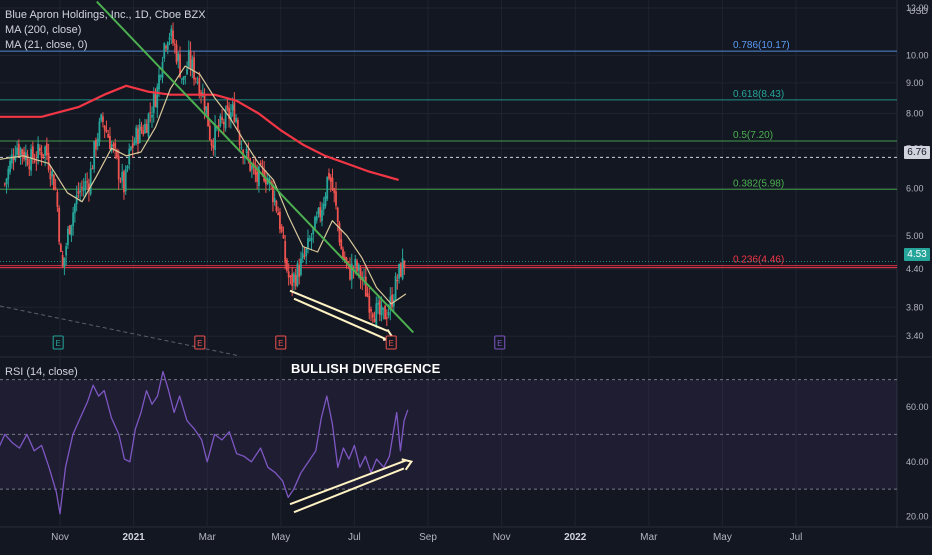 The width and height of the screenshot is (932, 555). What do you see at coordinates (917, 152) in the screenshot?
I see `price-tag-6-76: 6.76` at bounding box center [917, 152].